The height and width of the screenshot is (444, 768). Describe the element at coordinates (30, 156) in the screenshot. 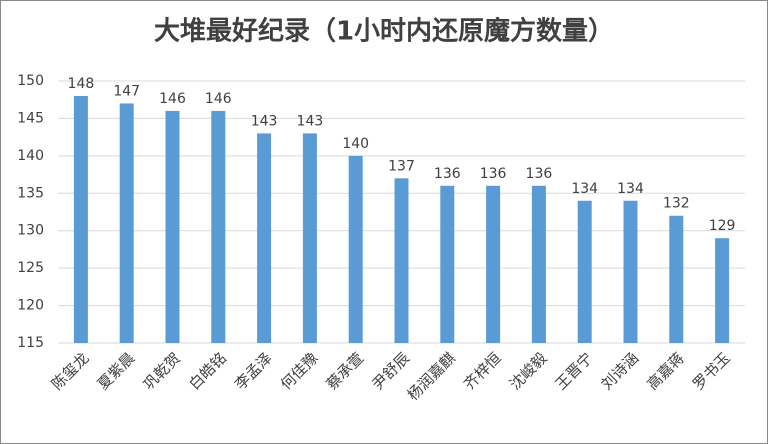

I see `y-tick-label: 140` at that location.